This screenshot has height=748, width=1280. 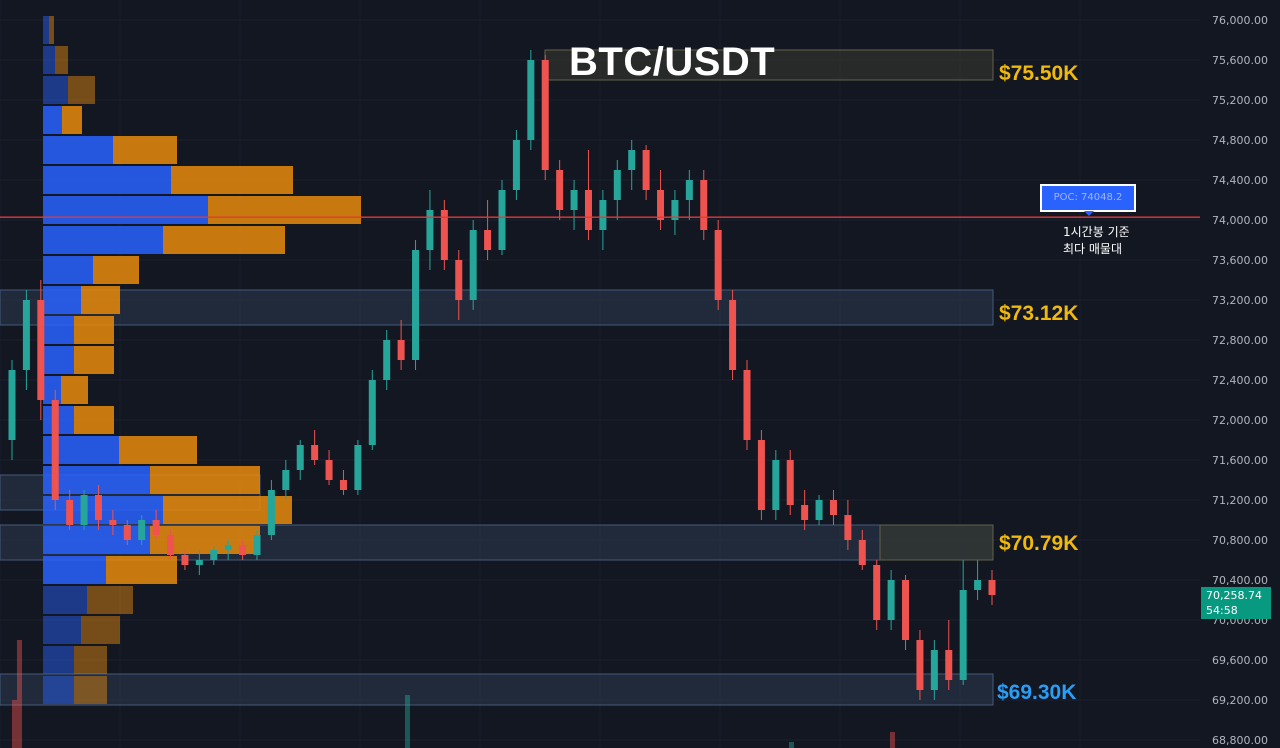 What do you see at coordinates (936, 542) in the screenshot?
I see `zone-70-79k` at bounding box center [936, 542].